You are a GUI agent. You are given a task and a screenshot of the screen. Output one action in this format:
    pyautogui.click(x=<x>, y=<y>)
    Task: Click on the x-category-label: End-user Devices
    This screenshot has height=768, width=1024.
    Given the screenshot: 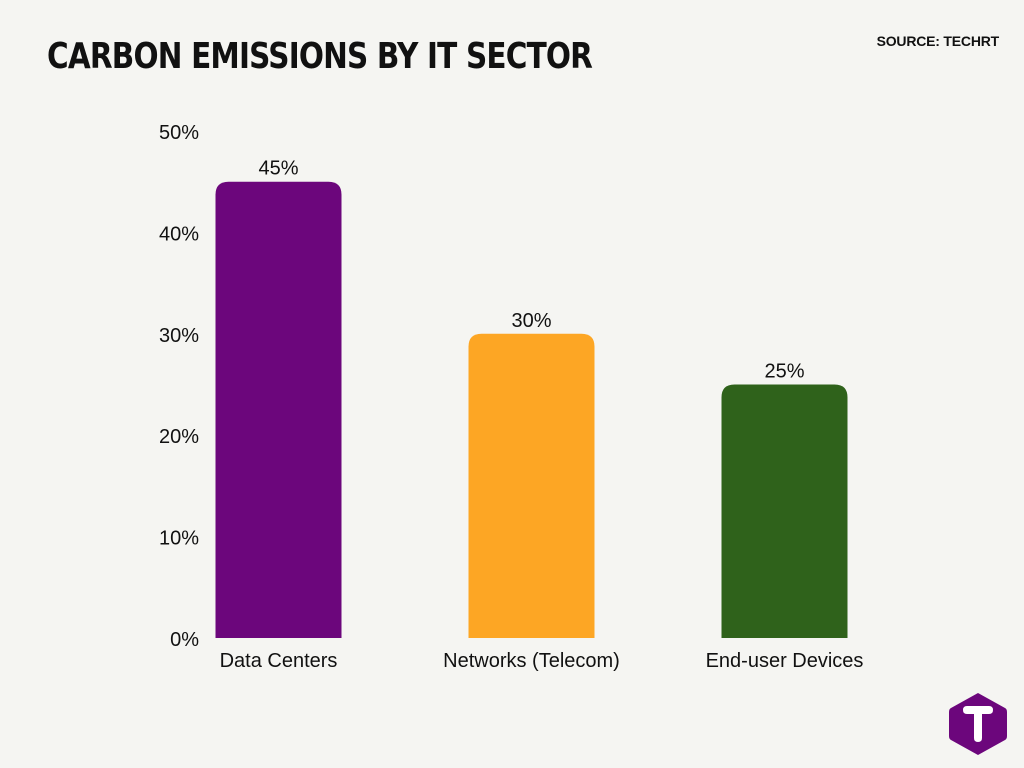 What is the action you would take?
    pyautogui.click(x=785, y=661)
    